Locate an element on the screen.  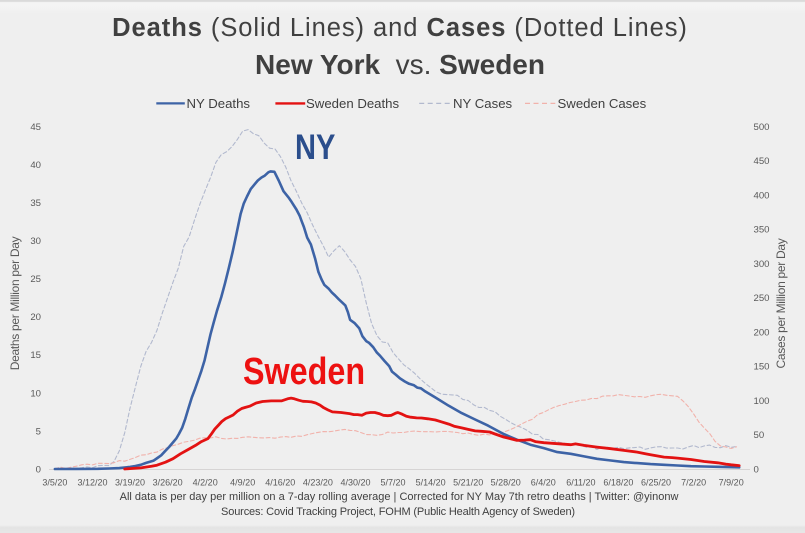
svg-text: 200 is located at coordinates (762, 332).